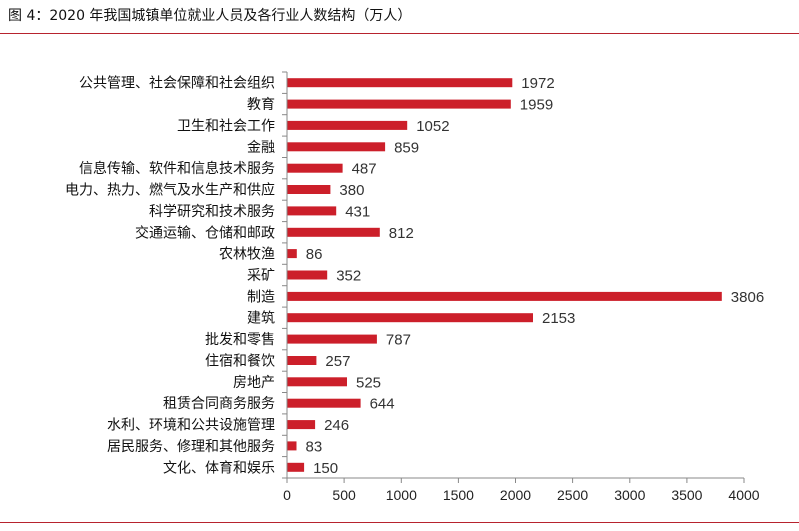  What do you see at coordinates (212, 212) in the screenshot?
I see `category-label: 科学研究和技术服务` at bounding box center [212, 212].